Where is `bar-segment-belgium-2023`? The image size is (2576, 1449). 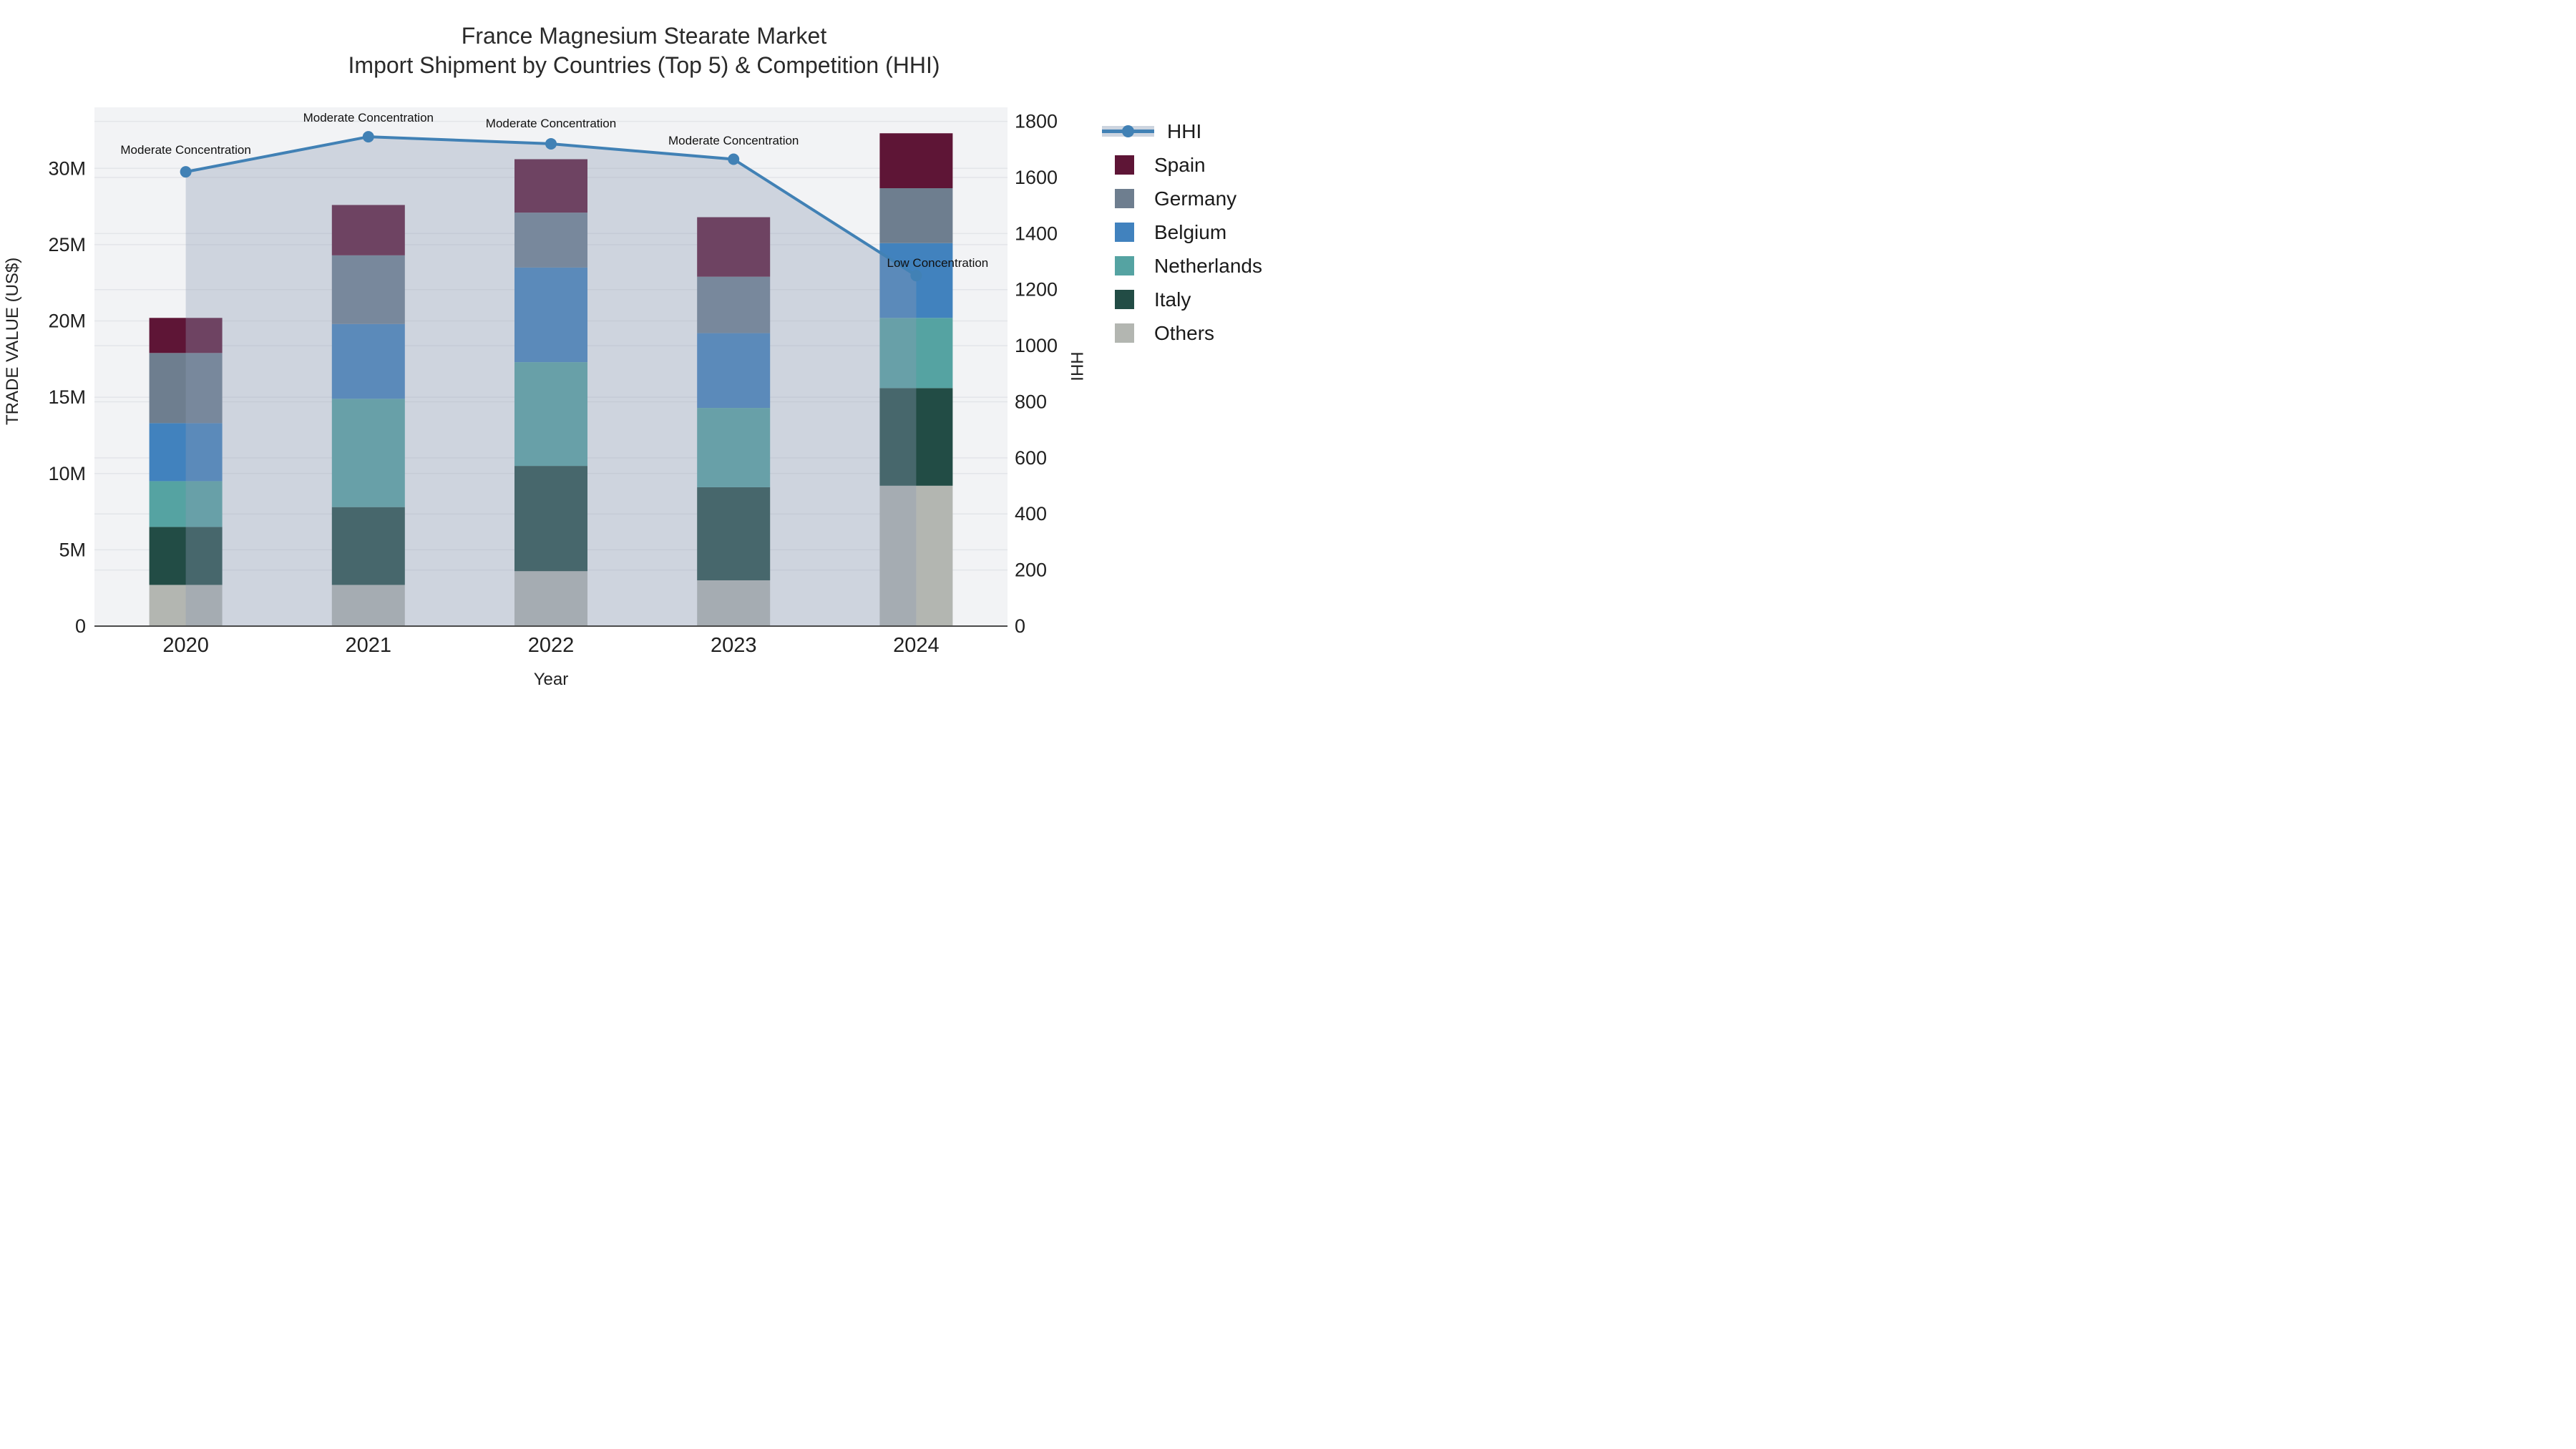
bar-segment-belgium-2023 is located at coordinates (734, 371).